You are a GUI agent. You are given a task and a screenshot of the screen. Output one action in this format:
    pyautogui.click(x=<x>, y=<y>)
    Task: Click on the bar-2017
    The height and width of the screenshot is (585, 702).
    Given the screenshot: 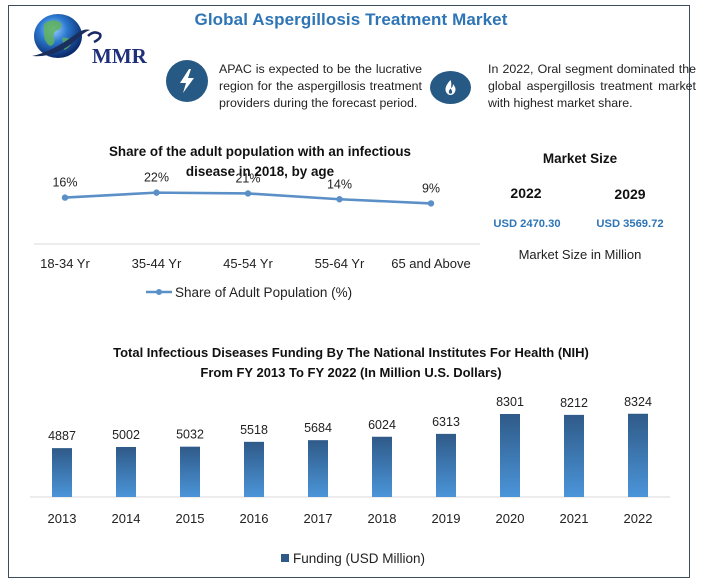 What is the action you would take?
    pyautogui.click(x=318, y=468)
    